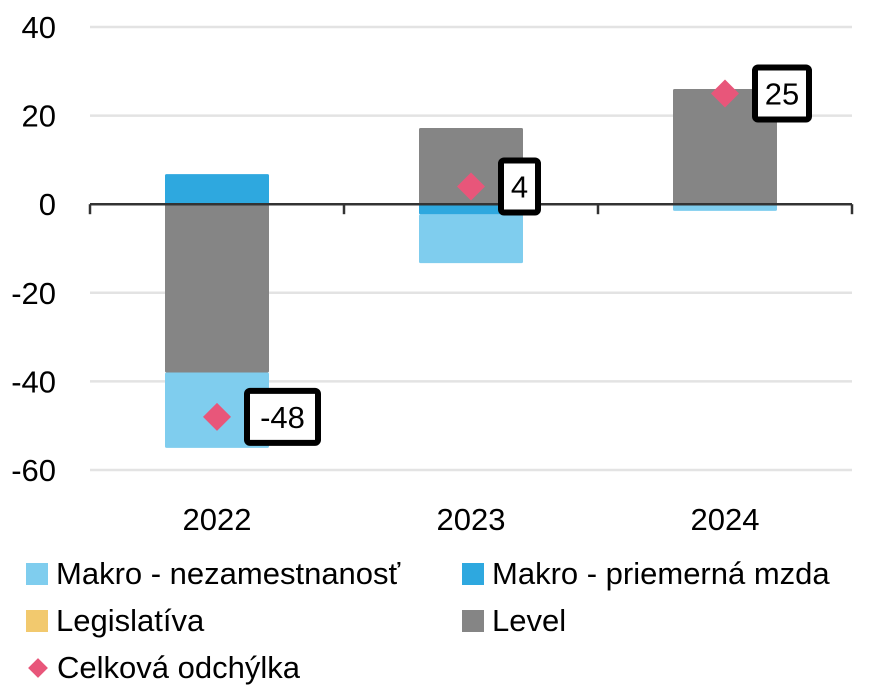 Image resolution: width=876 pixels, height=692 pixels. What do you see at coordinates (39, 116) in the screenshot?
I see `y-tick-label: 20` at bounding box center [39, 116].